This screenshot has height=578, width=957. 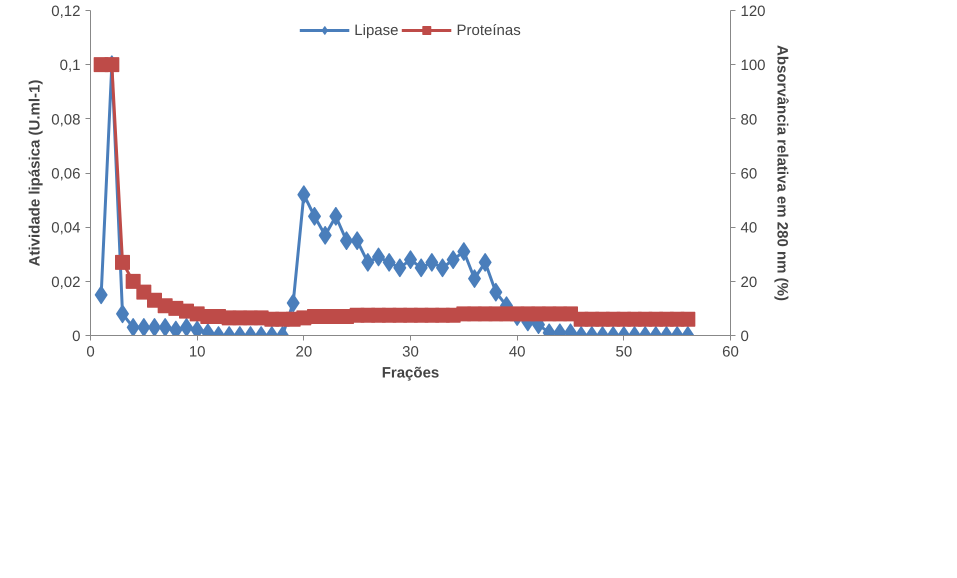 What do you see at coordinates (749, 119) in the screenshot?
I see `y2-tick-label: 80` at bounding box center [749, 119].